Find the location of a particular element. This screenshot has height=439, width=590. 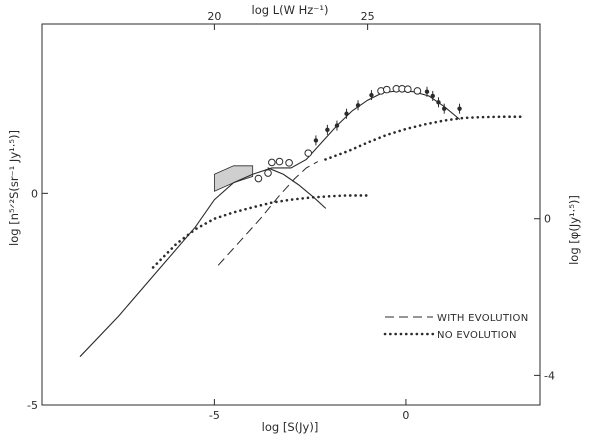

y-tick-label: 0 is located at coordinates (34, 193).